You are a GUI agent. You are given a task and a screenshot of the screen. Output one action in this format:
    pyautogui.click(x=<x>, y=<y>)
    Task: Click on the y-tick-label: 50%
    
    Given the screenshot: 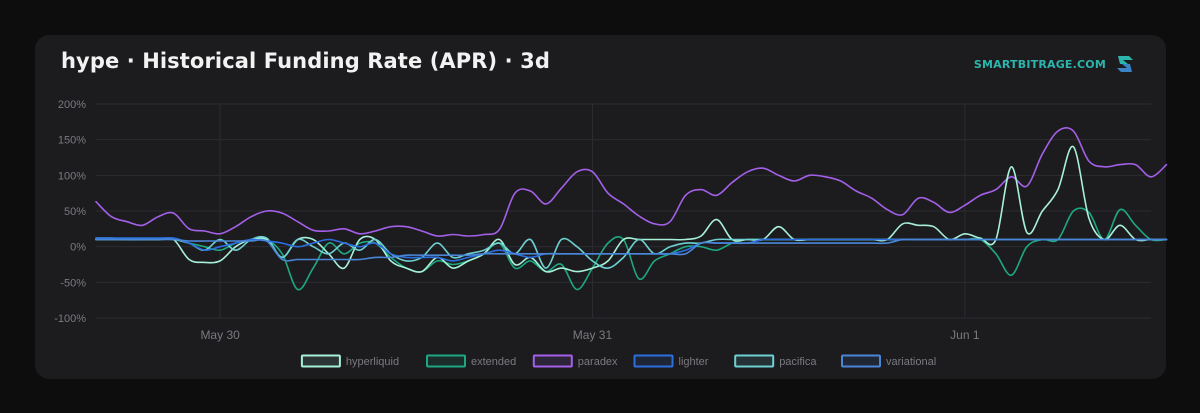 What is the action you would take?
    pyautogui.click(x=75, y=212)
    